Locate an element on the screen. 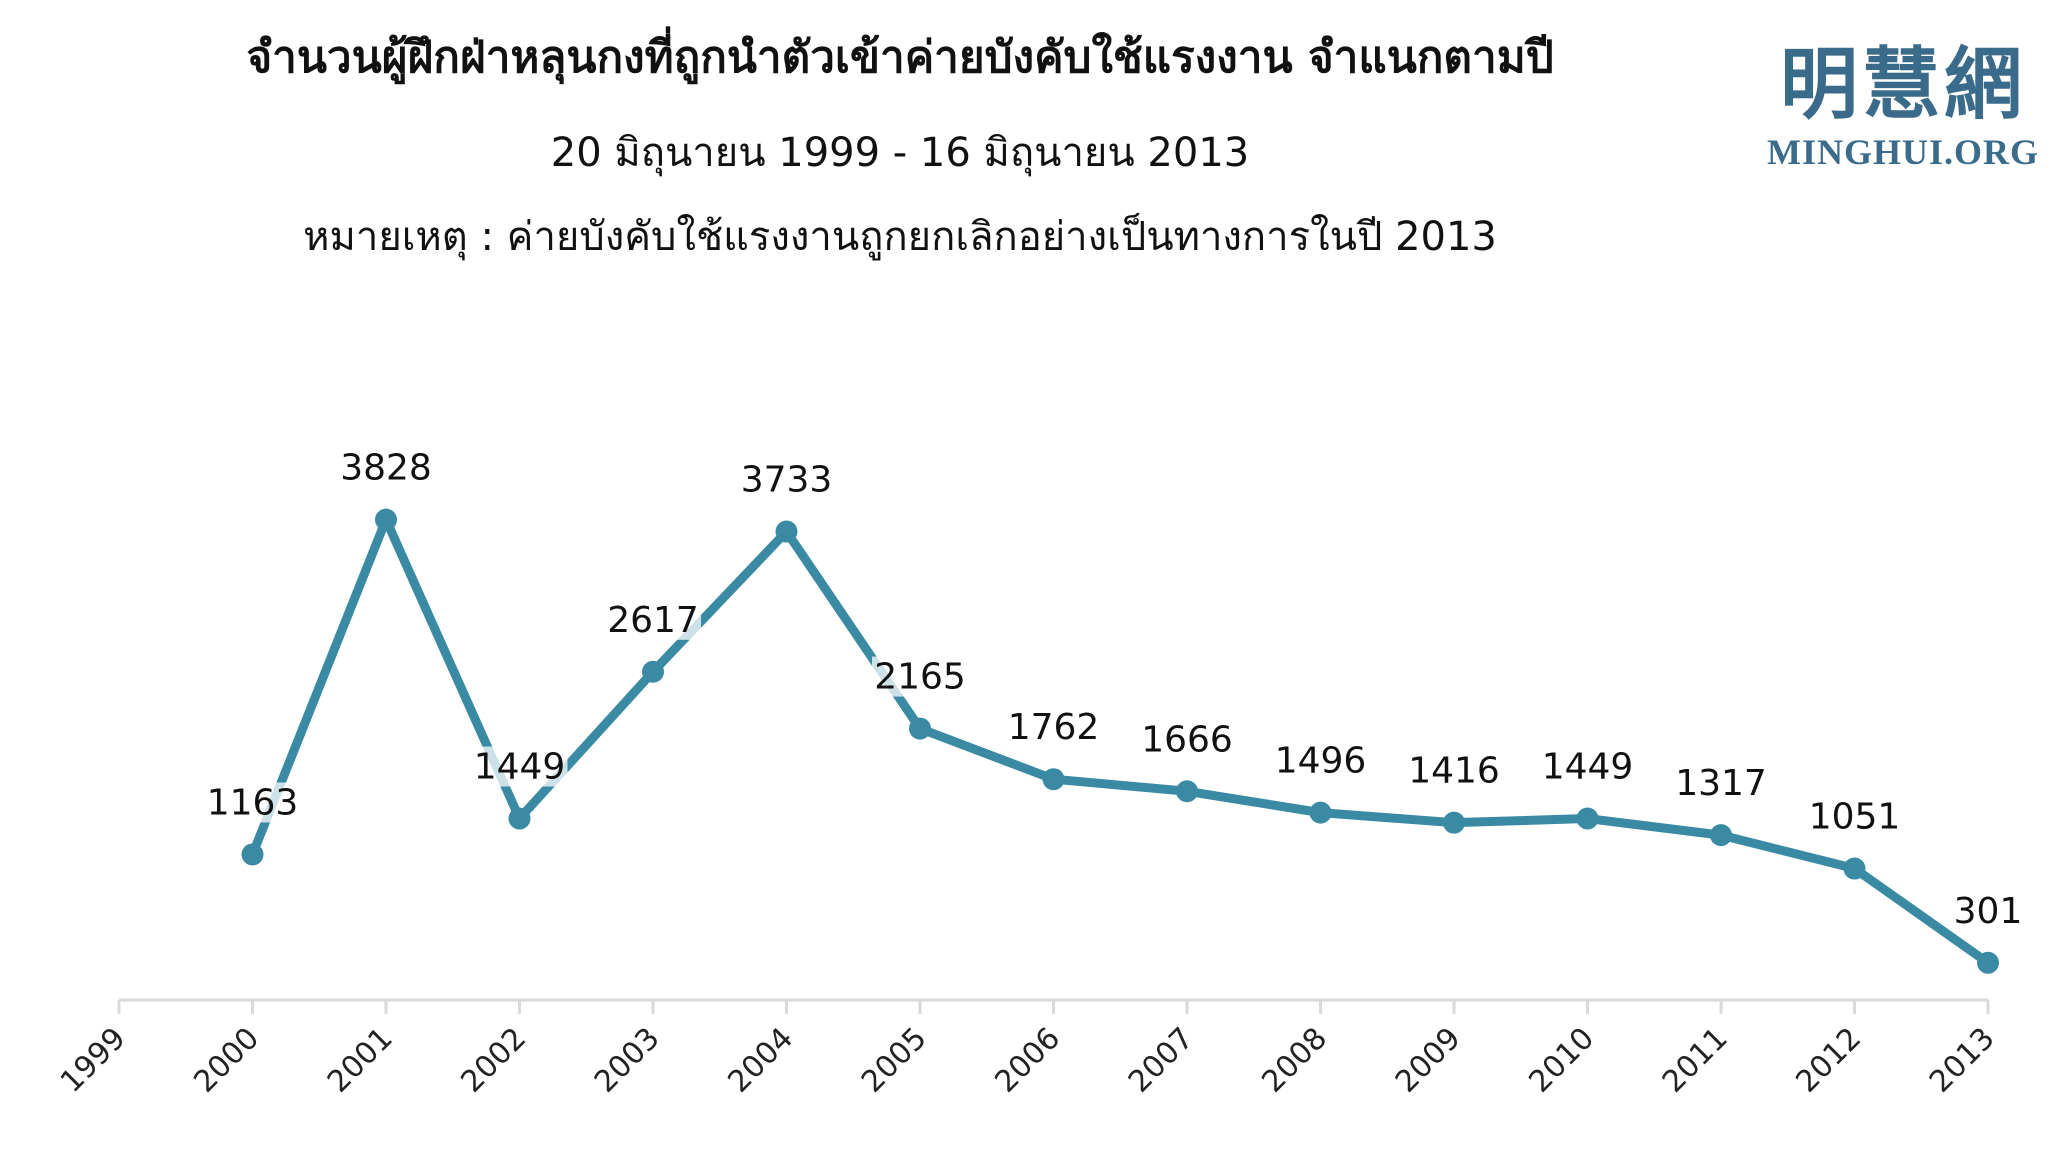 This screenshot has height=1150, width=2071. data-label: 1163 is located at coordinates (253, 802).